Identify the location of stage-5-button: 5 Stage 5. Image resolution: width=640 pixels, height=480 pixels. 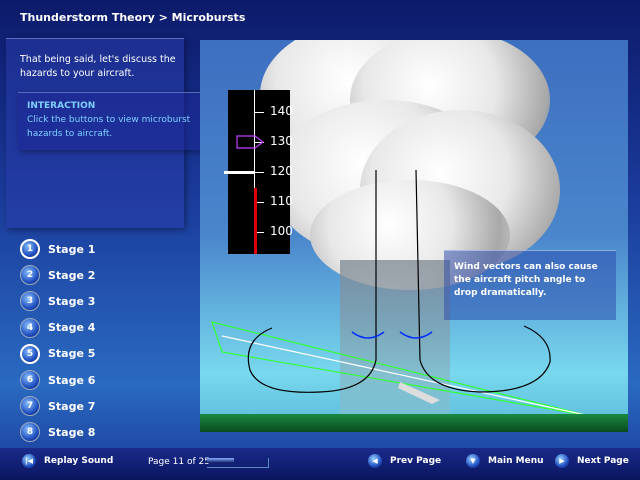
(57, 354).